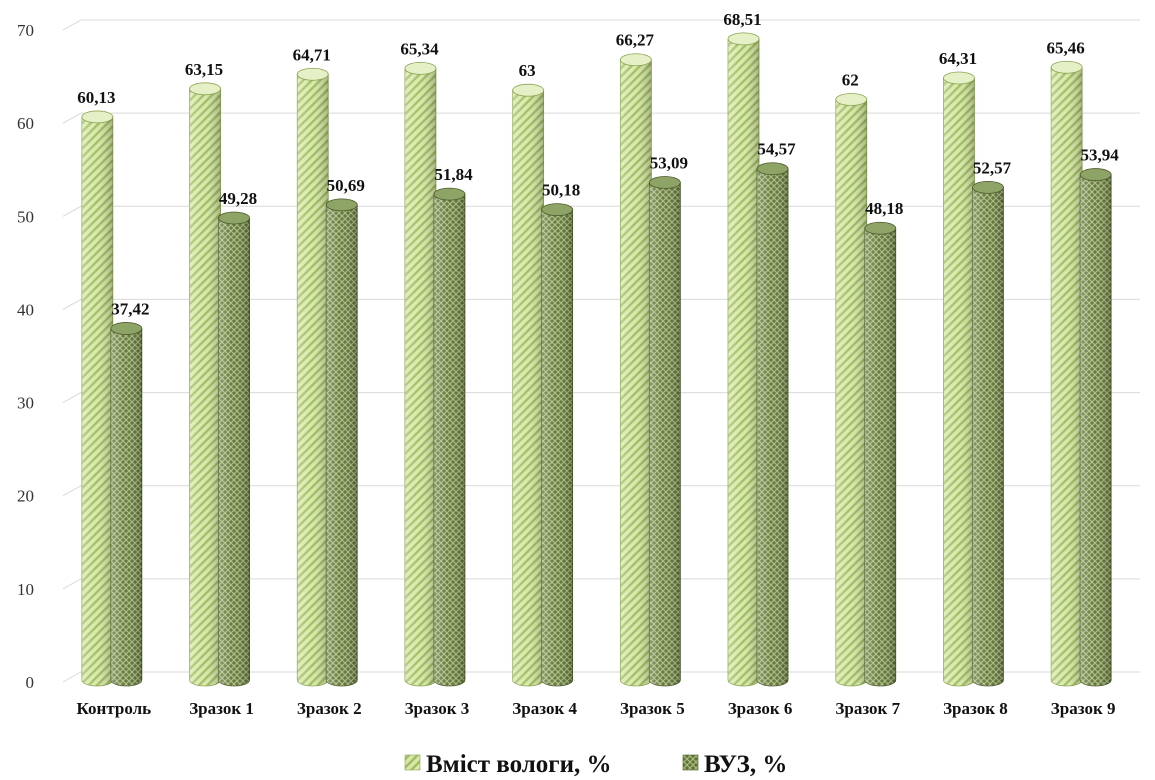 This screenshot has width=1155, height=780. Describe the element at coordinates (850, 80) in the screenshot. I see `data-label: 62` at that location.